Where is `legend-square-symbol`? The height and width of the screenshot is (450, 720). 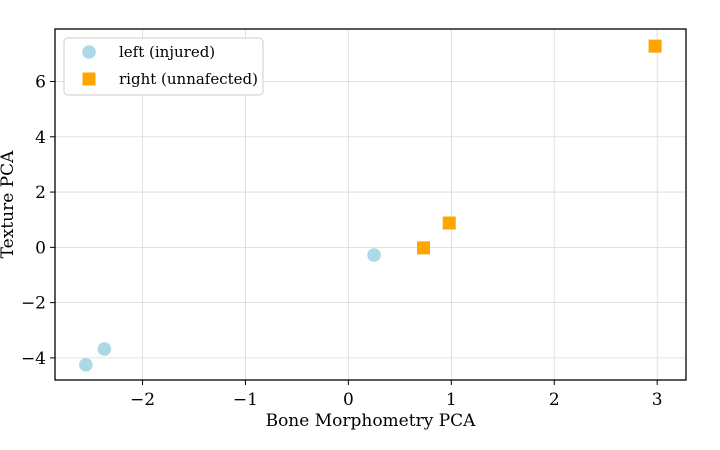
legend-square-symbol is located at coordinates (89, 79).